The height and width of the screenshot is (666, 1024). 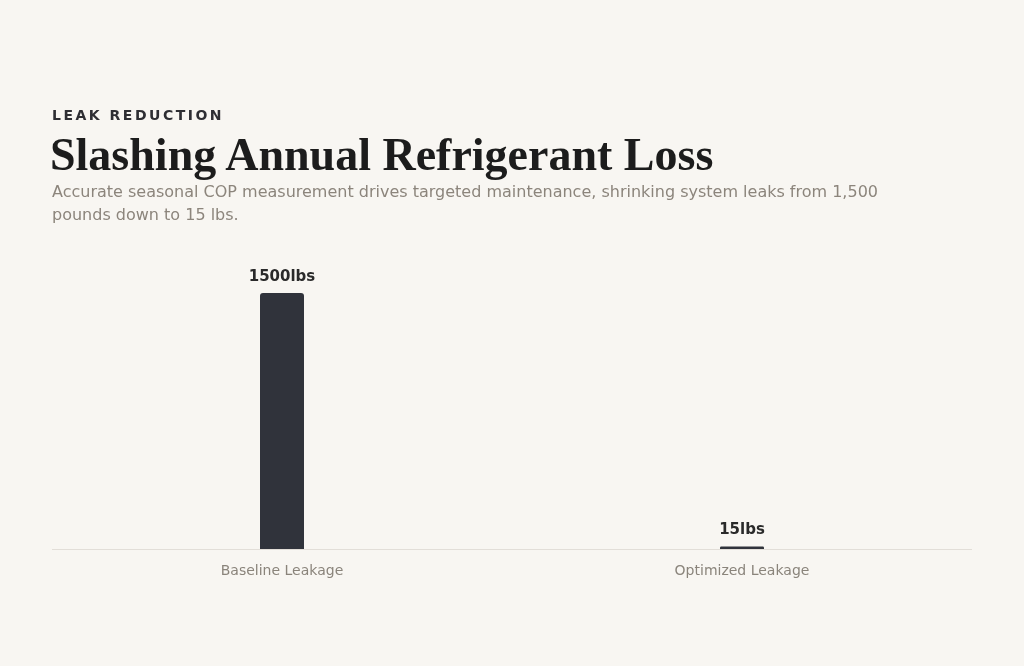 What do you see at coordinates (742, 570) in the screenshot?
I see `x-tick-label: Optimized Leakage` at bounding box center [742, 570].